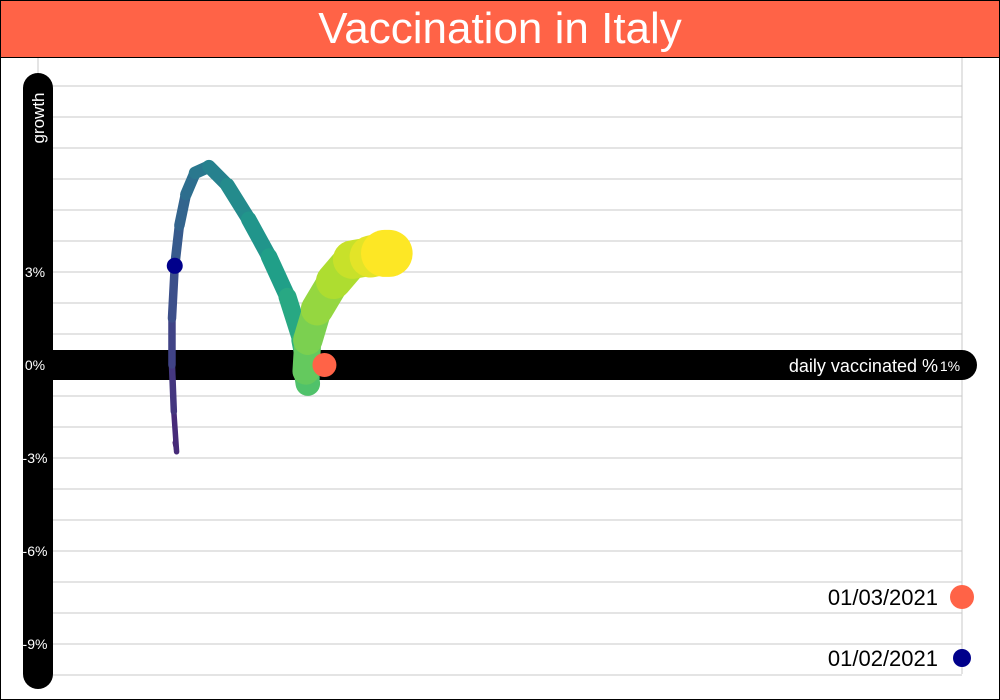 Image resolution: width=1000 pixels, height=700 pixels. I want to click on legend-label: 01/03/2021, so click(883, 597).